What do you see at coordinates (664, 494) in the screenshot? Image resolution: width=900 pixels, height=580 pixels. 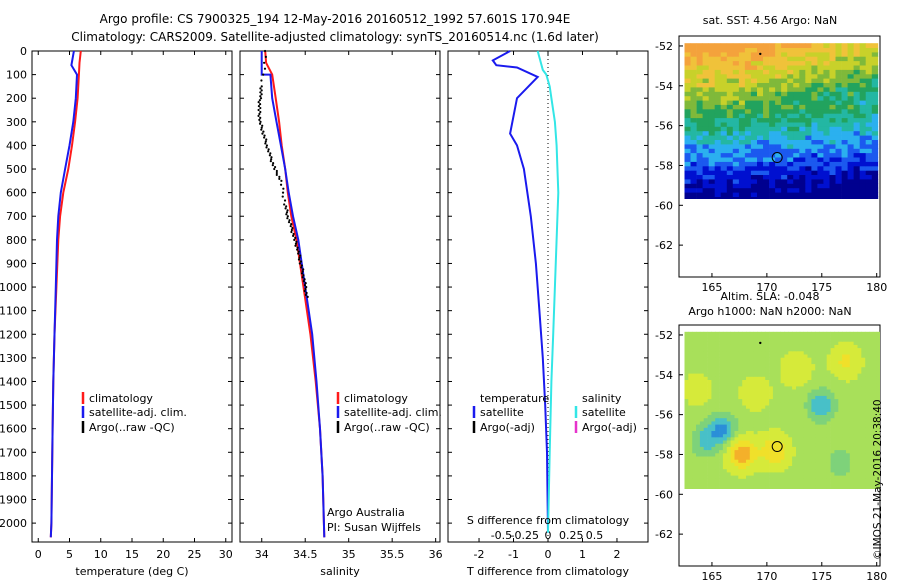 I see `map-y-tick-label: -60` at bounding box center [664, 494].